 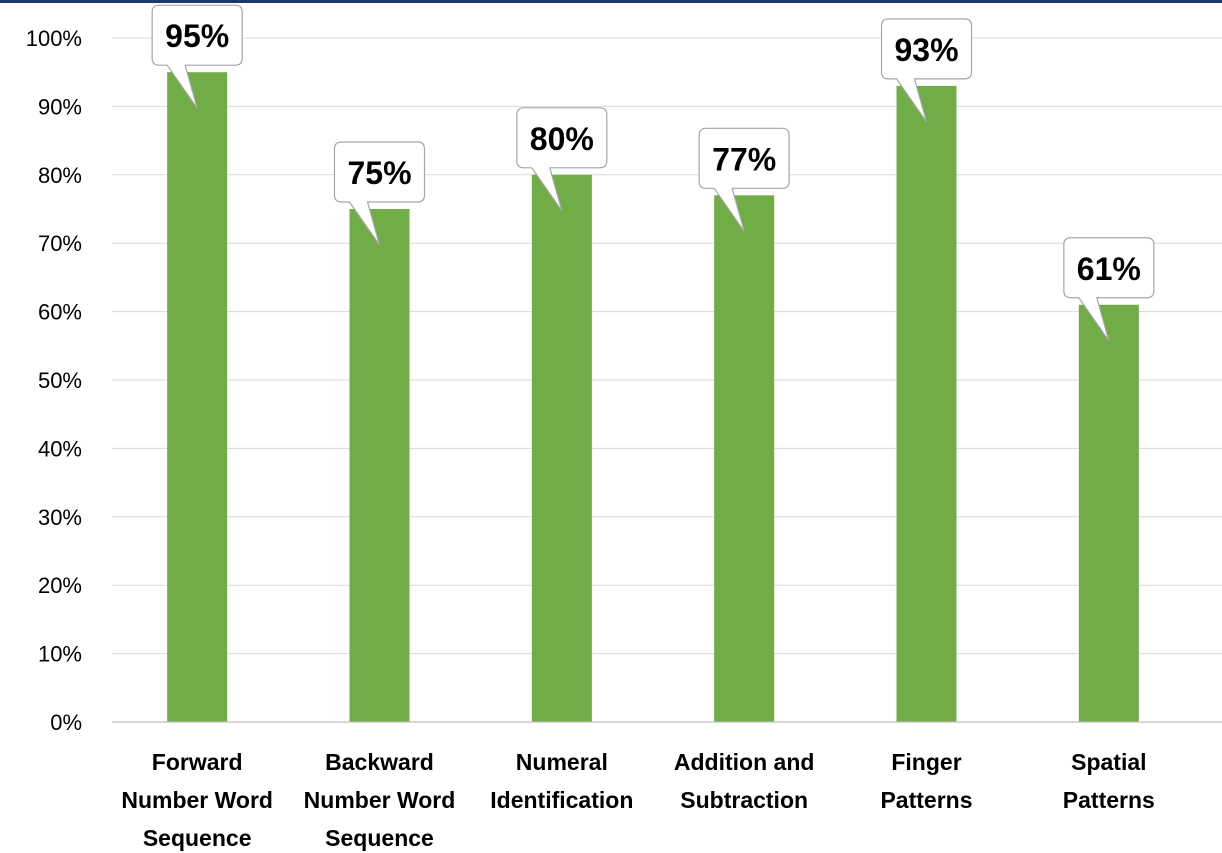 What do you see at coordinates (561, 781) in the screenshot?
I see `x-category-label: Numeral Identification` at bounding box center [561, 781].